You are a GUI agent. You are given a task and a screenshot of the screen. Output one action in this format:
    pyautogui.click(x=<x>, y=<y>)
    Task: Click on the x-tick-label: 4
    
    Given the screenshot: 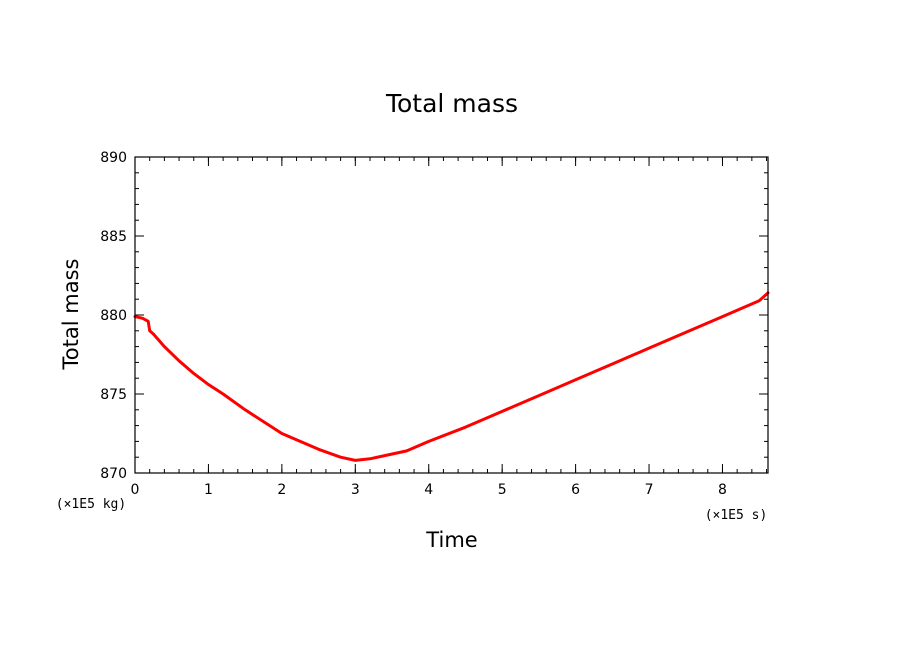 What is the action you would take?
    pyautogui.click(x=428, y=490)
    